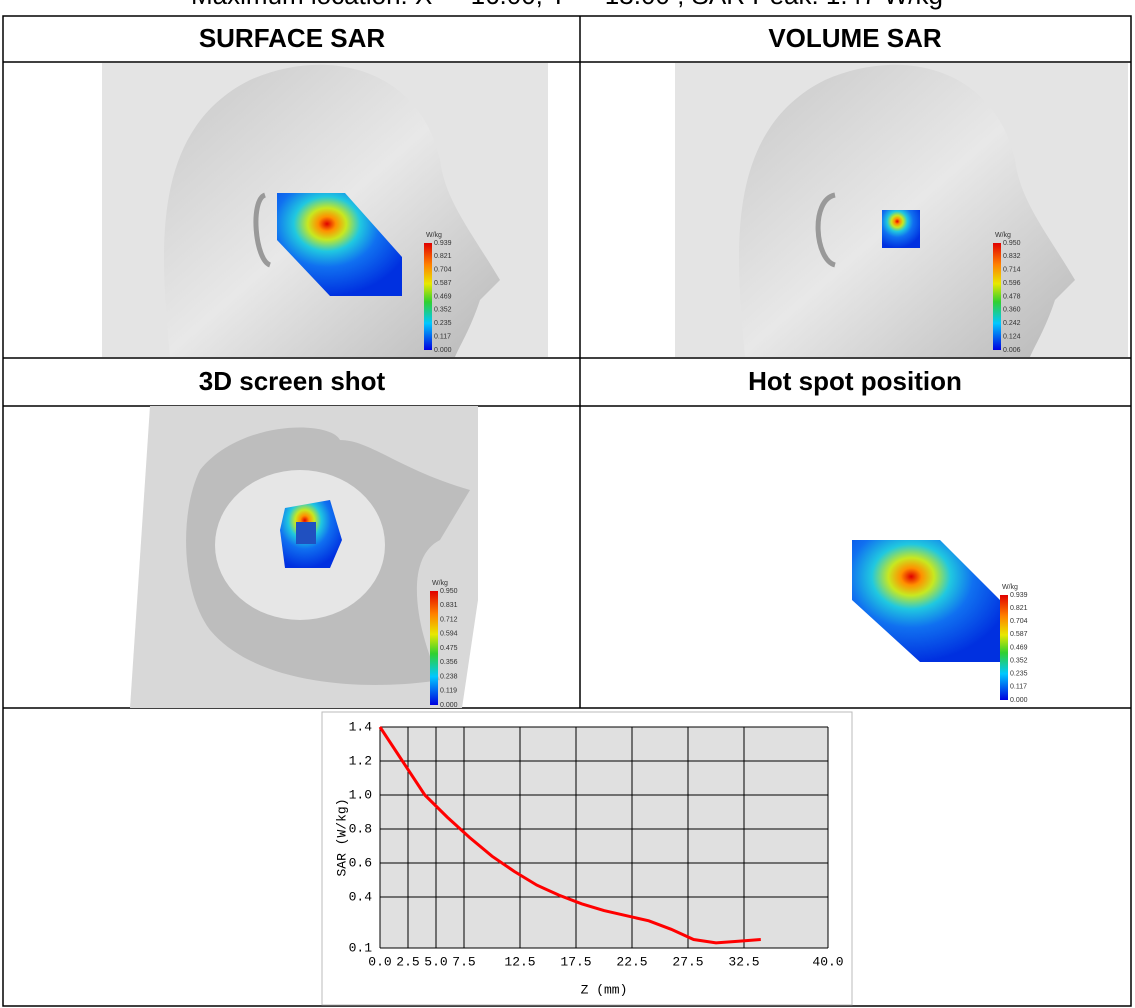 This screenshot has width=1135, height=1008. Describe the element at coordinates (292, 381) in the screenshot. I see `header: 3D screen shot` at that location.